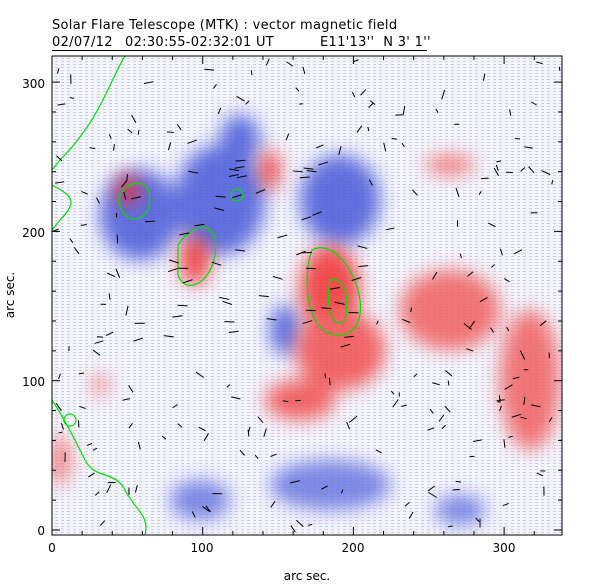 The height and width of the screenshot is (585, 612). What do you see at coordinates (202, 548) in the screenshot?
I see `x-tick-label: 100` at bounding box center [202, 548].